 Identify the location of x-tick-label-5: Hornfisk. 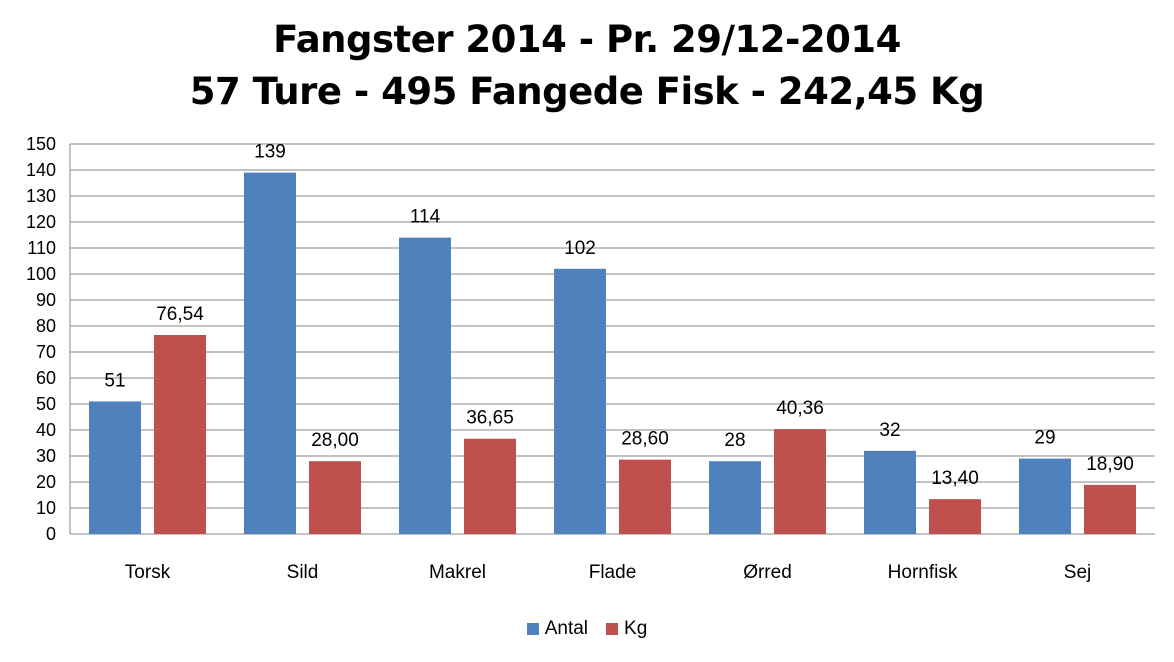
(923, 572).